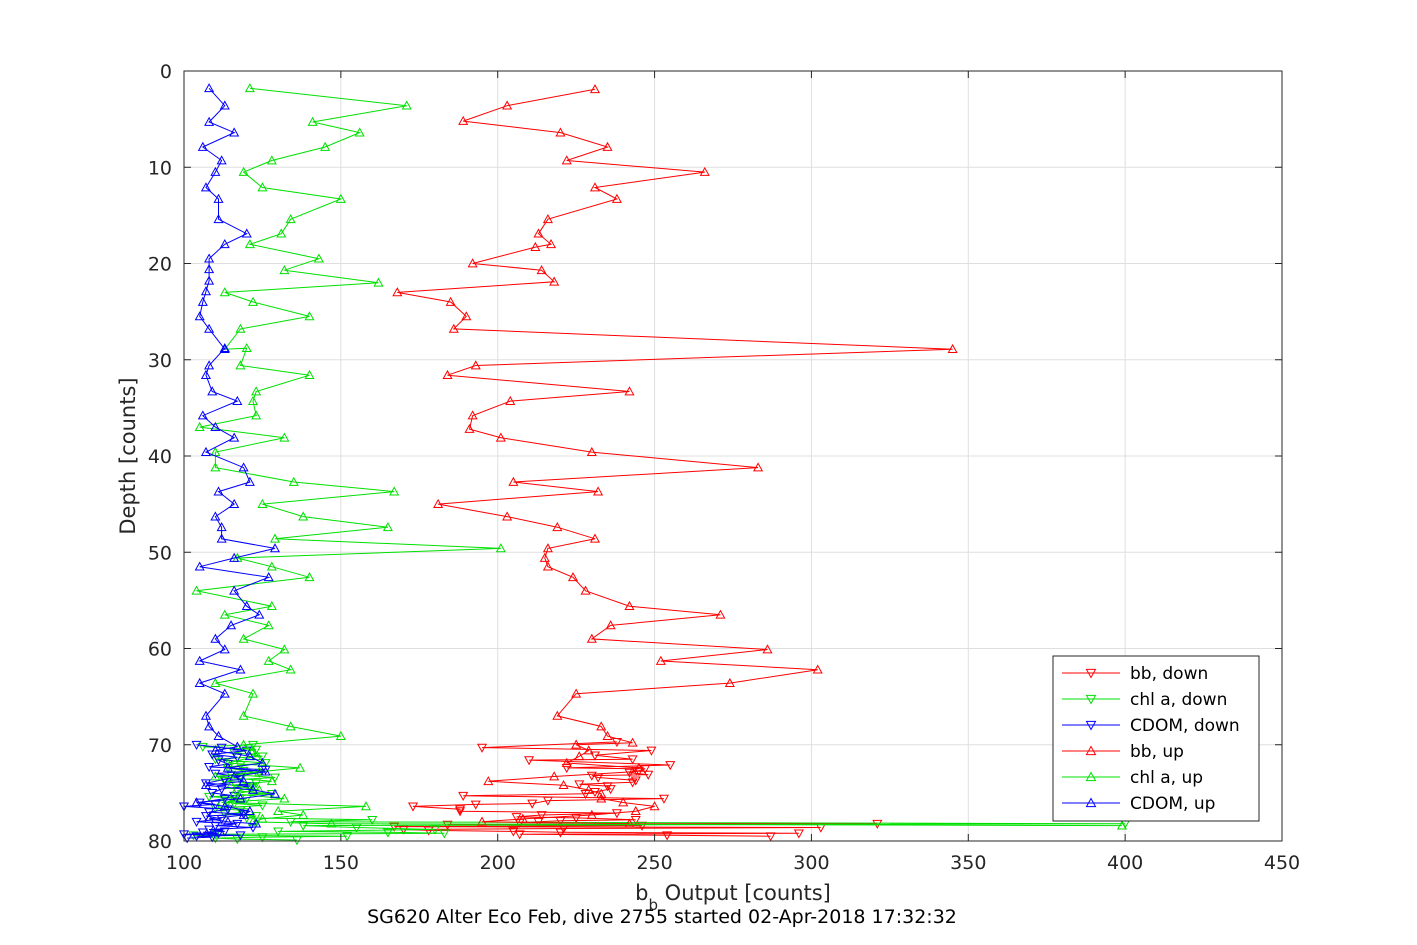 The height and width of the screenshot is (945, 1417). What do you see at coordinates (160, 650) in the screenshot?
I see `y-tick-label: 60` at bounding box center [160, 650].